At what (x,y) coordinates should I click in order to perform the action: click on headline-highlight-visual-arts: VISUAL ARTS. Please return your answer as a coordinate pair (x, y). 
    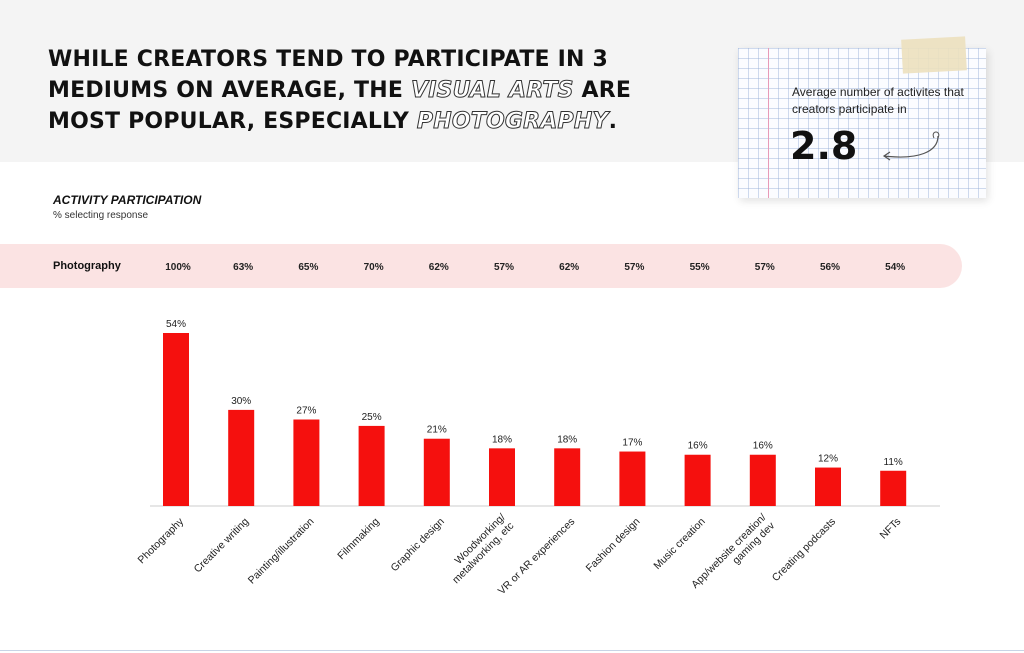
    Looking at the image, I should click on (492, 91).